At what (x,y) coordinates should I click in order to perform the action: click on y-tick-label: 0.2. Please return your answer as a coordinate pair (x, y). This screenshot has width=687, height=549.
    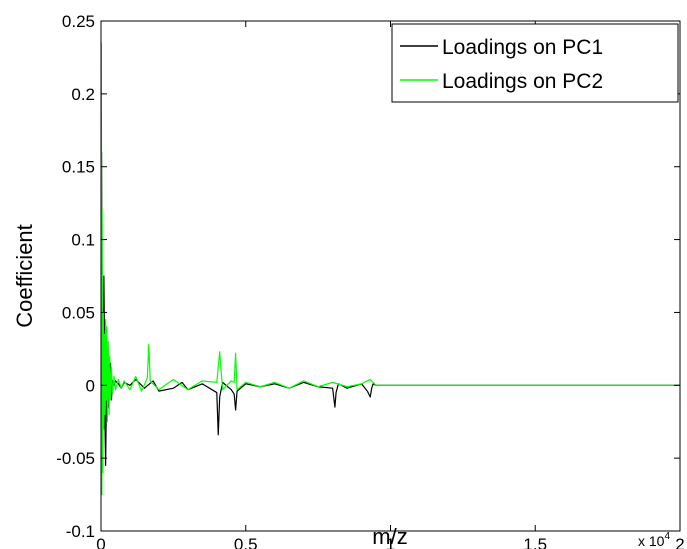
    Looking at the image, I should click on (83, 94).